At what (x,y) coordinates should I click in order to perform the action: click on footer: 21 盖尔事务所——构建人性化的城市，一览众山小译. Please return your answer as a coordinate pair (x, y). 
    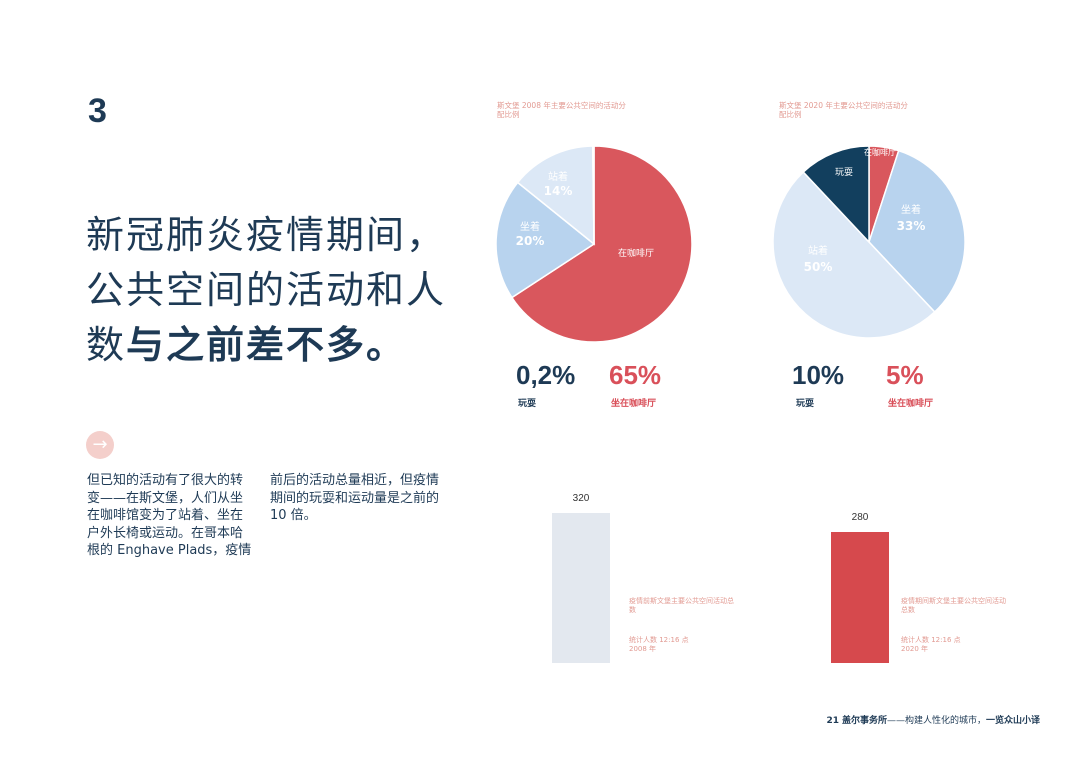
    Looking at the image, I should click on (933, 719).